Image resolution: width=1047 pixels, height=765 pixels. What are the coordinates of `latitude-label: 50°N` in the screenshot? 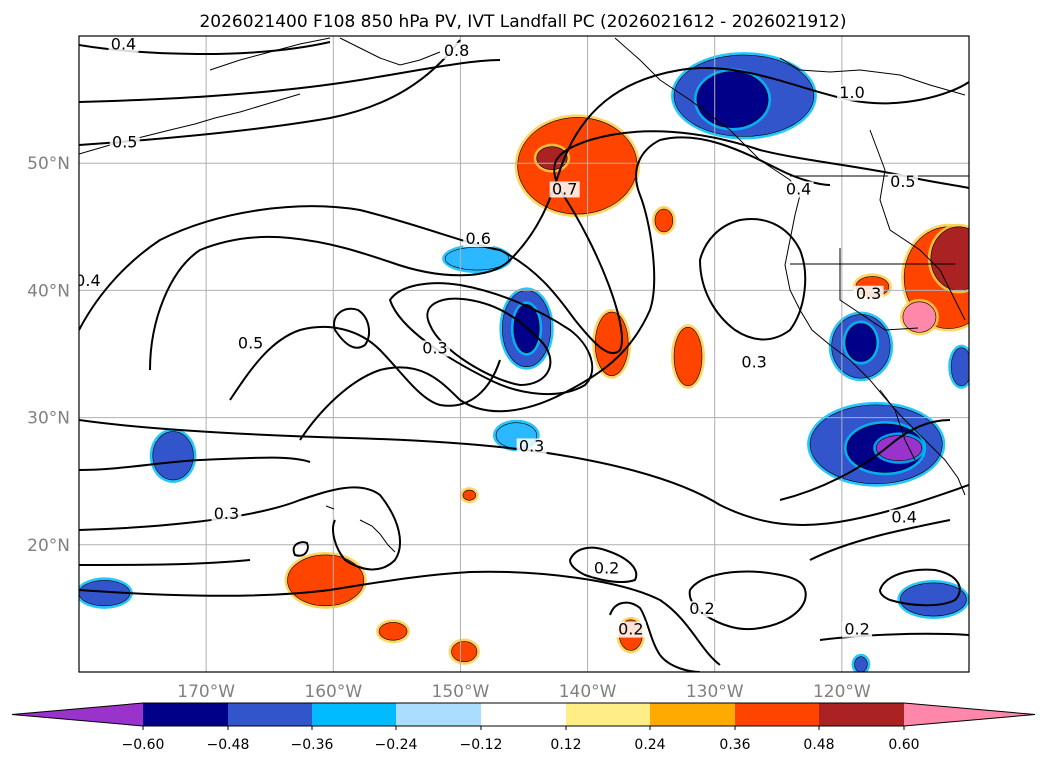 It's located at (48, 164).